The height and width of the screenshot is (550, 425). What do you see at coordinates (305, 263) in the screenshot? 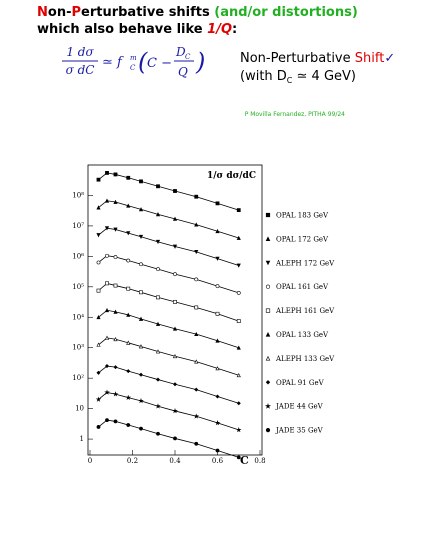
I see `legend-label: ALEPH 172 GeV` at bounding box center [305, 263].